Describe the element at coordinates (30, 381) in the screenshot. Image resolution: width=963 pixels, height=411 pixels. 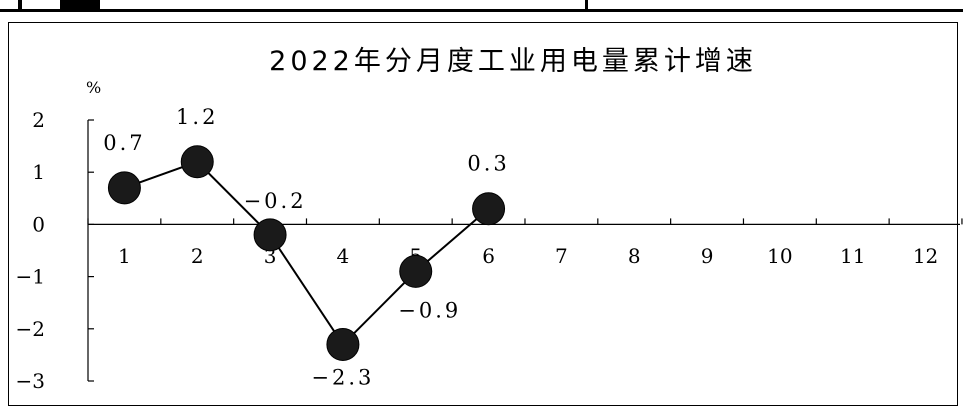
I see `y-tick-label: −3` at that location.